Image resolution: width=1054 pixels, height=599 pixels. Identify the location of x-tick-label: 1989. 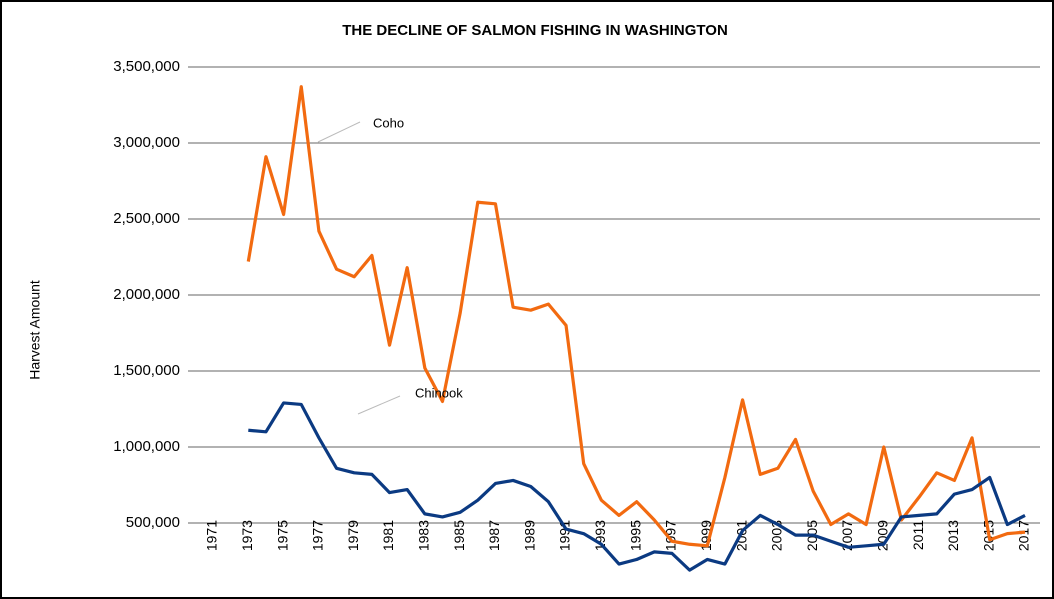
(529, 535).